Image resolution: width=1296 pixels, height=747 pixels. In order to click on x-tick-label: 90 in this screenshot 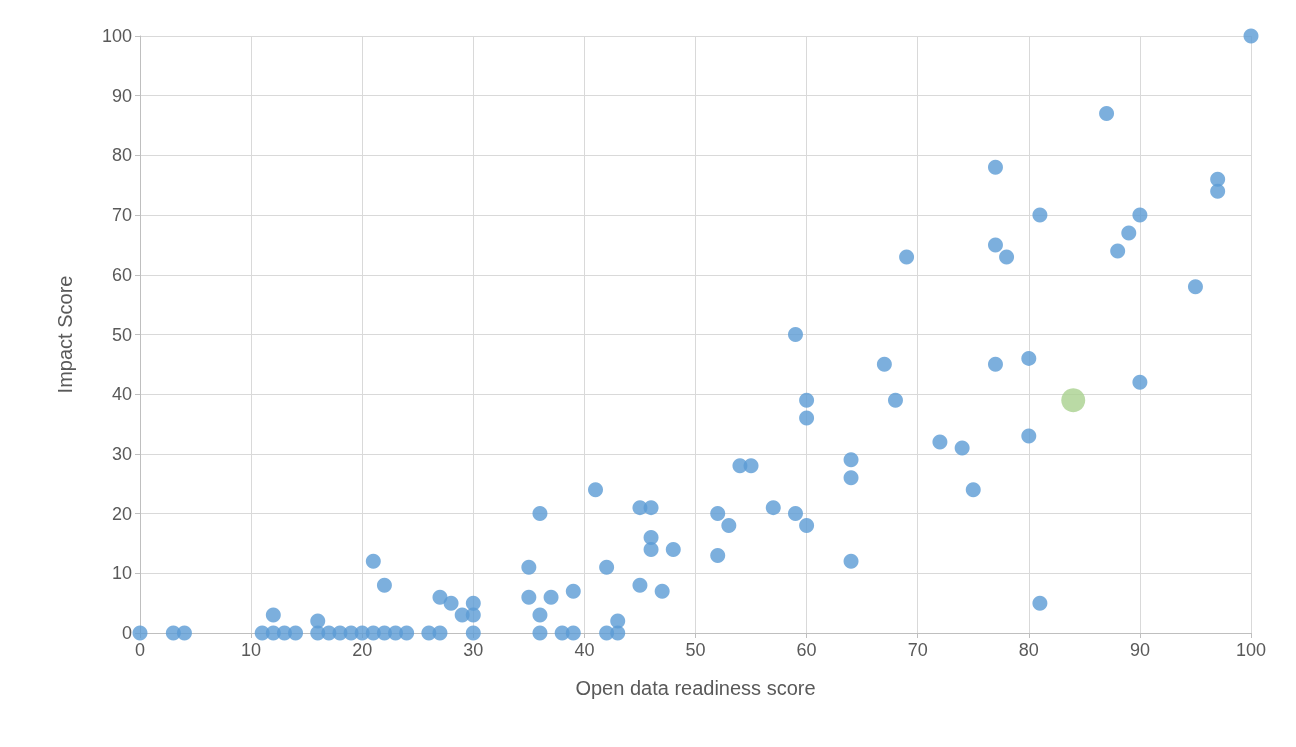, I will do `click(1139, 650)`.